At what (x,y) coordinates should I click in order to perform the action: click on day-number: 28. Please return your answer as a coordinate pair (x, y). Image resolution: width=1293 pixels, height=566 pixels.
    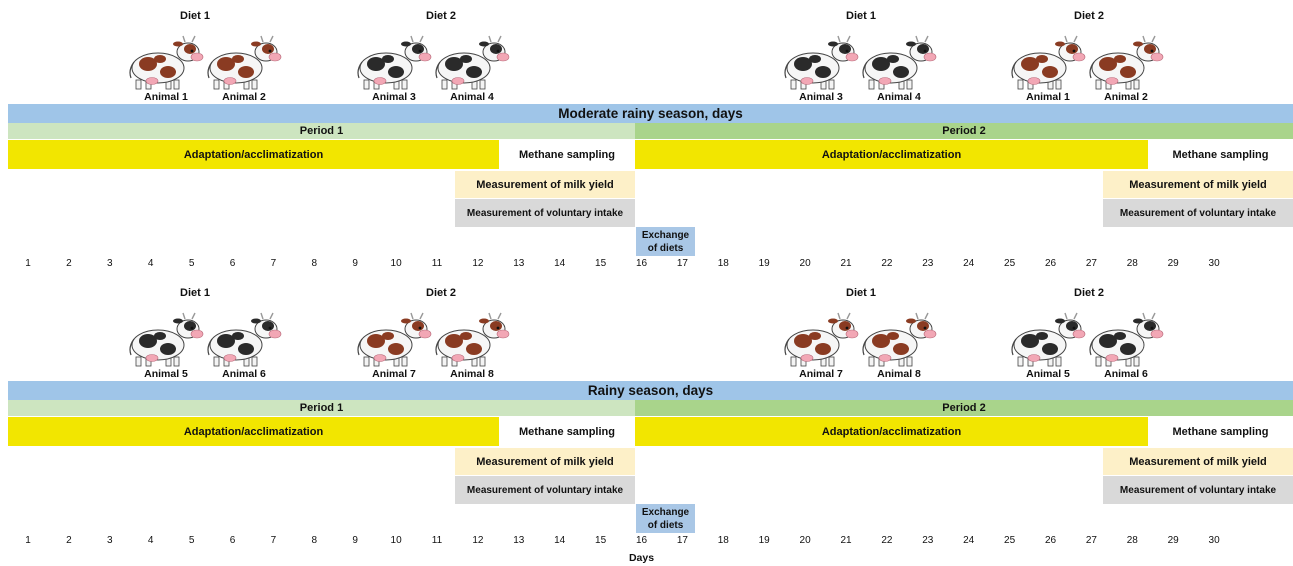
    Looking at the image, I should click on (1132, 263).